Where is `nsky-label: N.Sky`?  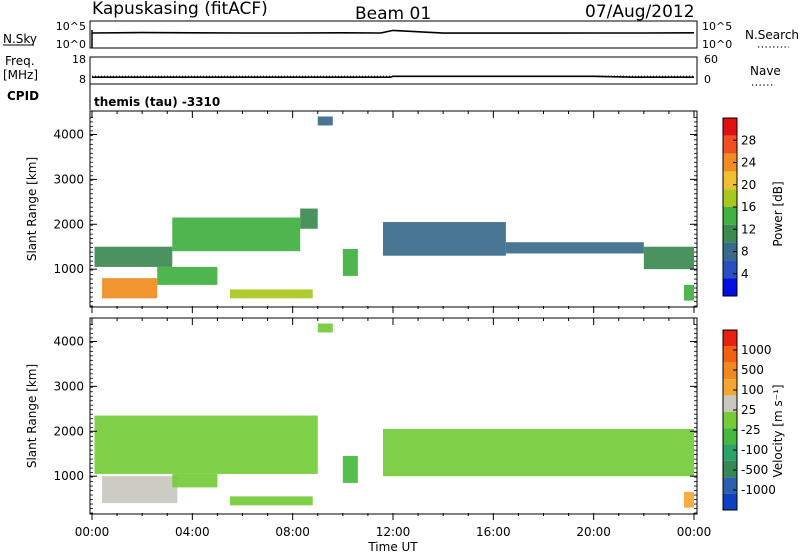 nsky-label: N.Sky is located at coordinates (20, 39).